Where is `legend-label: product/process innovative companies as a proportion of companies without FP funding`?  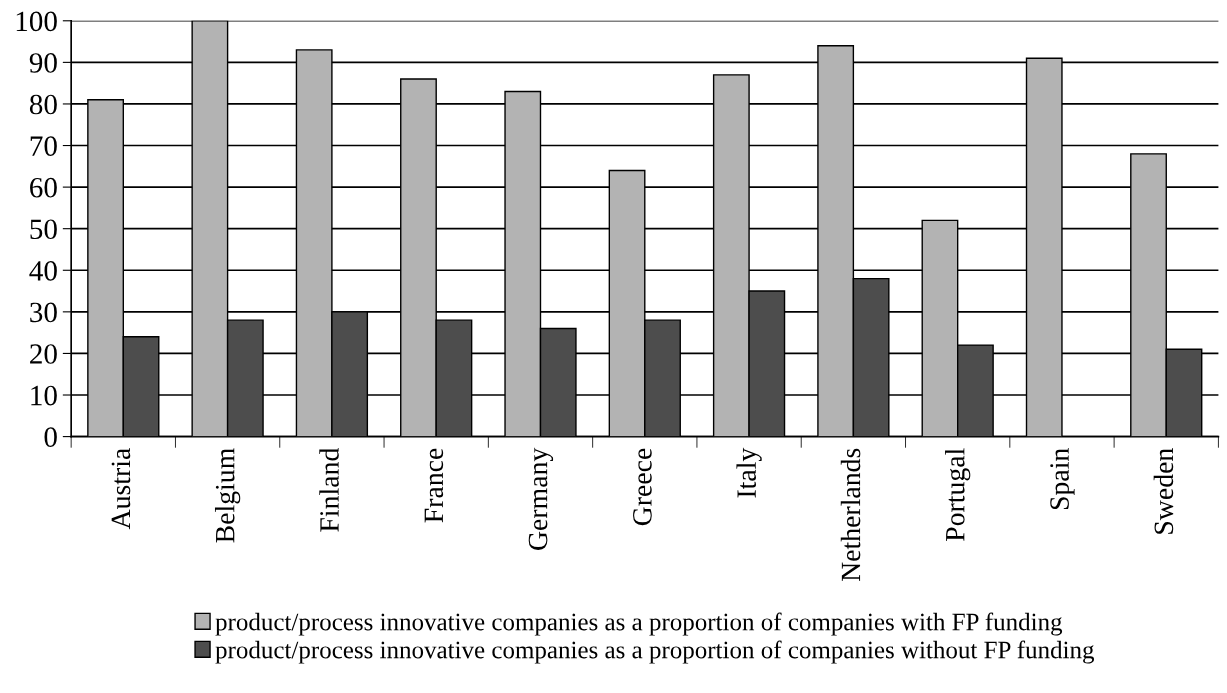 legend-label: product/process innovative companies as a proportion of companies without FP funding is located at coordinates (655, 652).